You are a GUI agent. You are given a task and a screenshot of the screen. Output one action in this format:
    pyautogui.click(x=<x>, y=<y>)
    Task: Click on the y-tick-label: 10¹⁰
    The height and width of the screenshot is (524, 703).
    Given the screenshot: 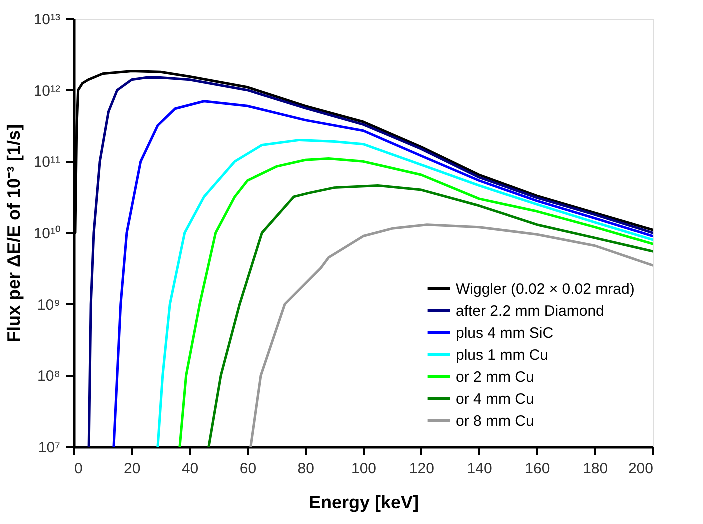 What is the action you would take?
    pyautogui.click(x=47, y=234)
    